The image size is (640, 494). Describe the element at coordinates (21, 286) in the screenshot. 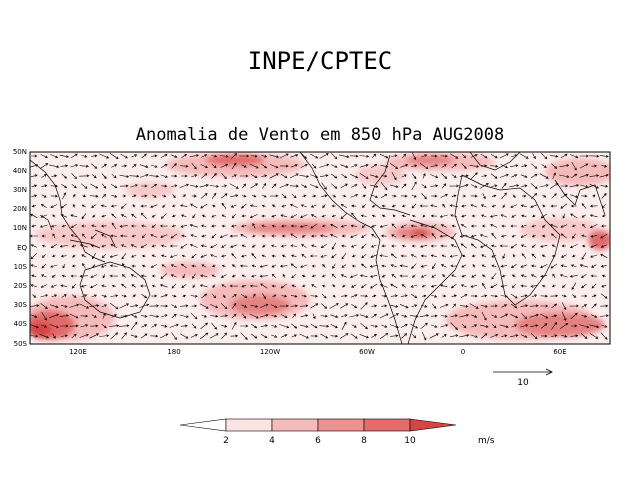

I see `lat-label: 20S` at that location.